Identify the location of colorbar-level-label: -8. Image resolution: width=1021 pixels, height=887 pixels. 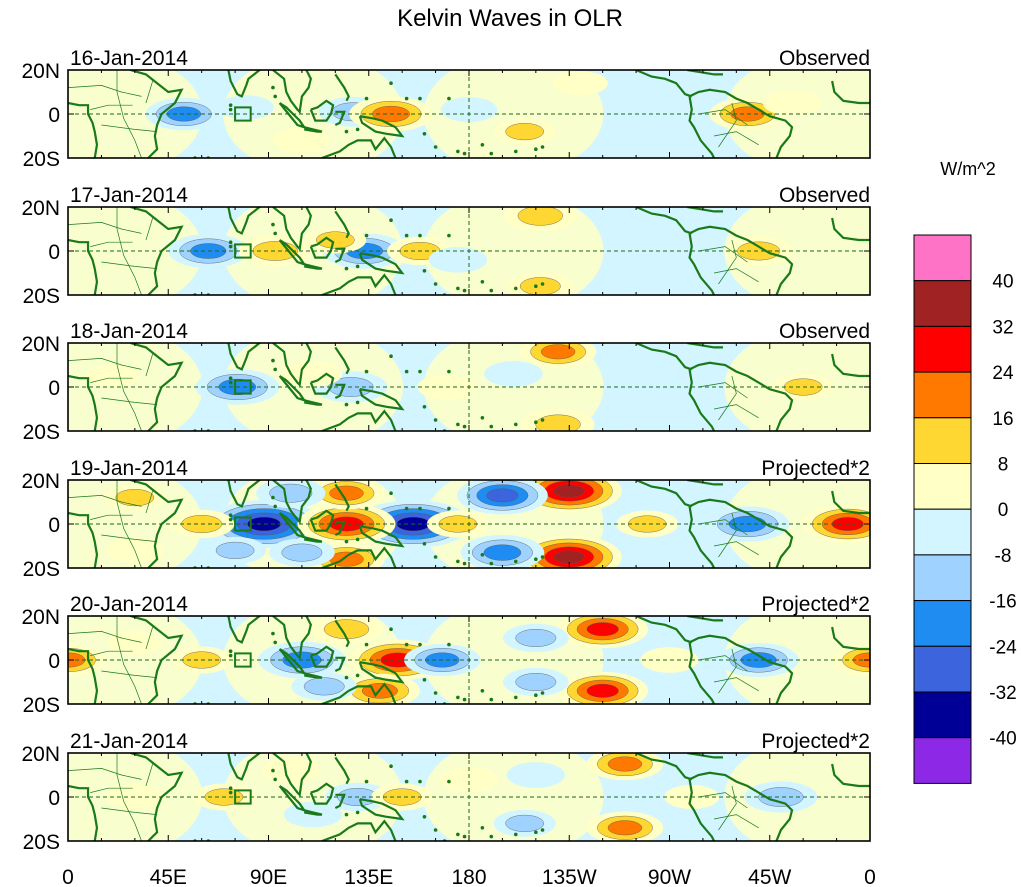
(1003, 556).